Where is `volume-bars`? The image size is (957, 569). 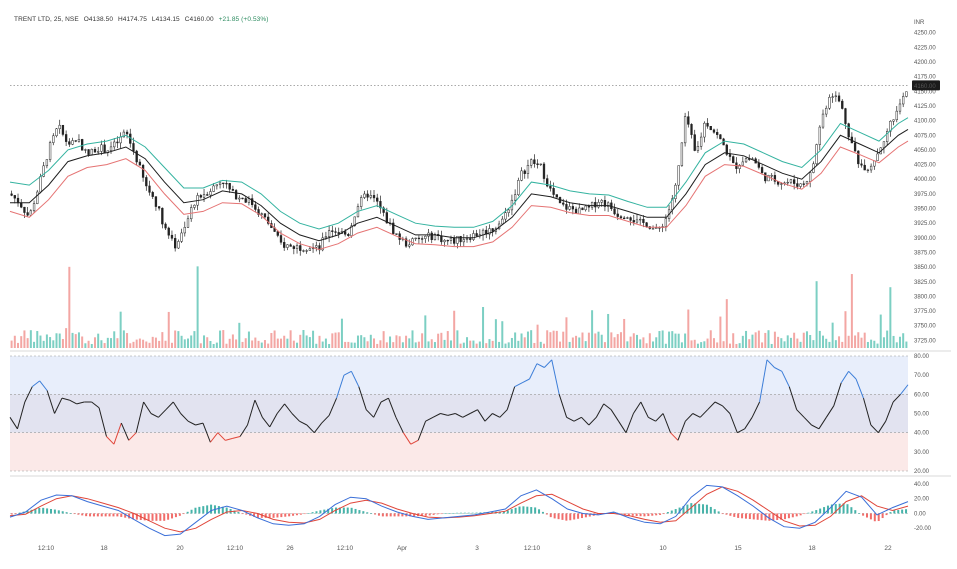 volume-bars is located at coordinates (459, 307).